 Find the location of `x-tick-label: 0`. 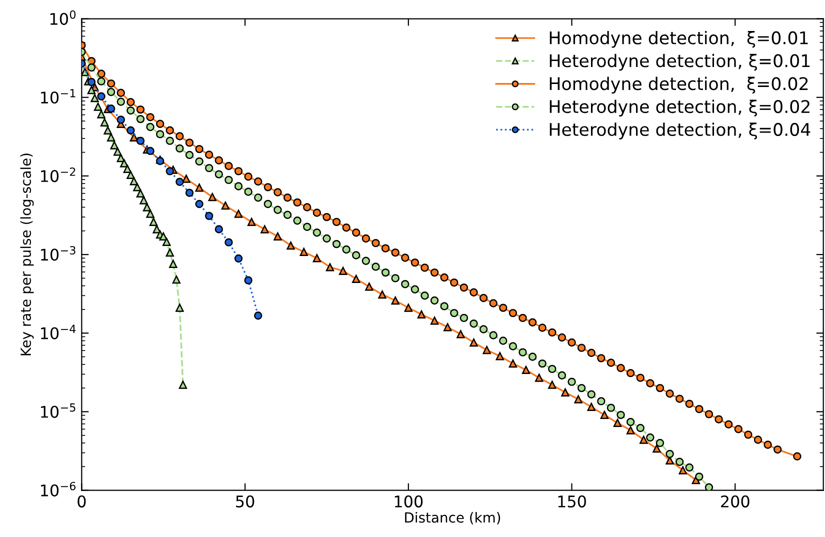

x-tick-label: 0 is located at coordinates (82, 501).